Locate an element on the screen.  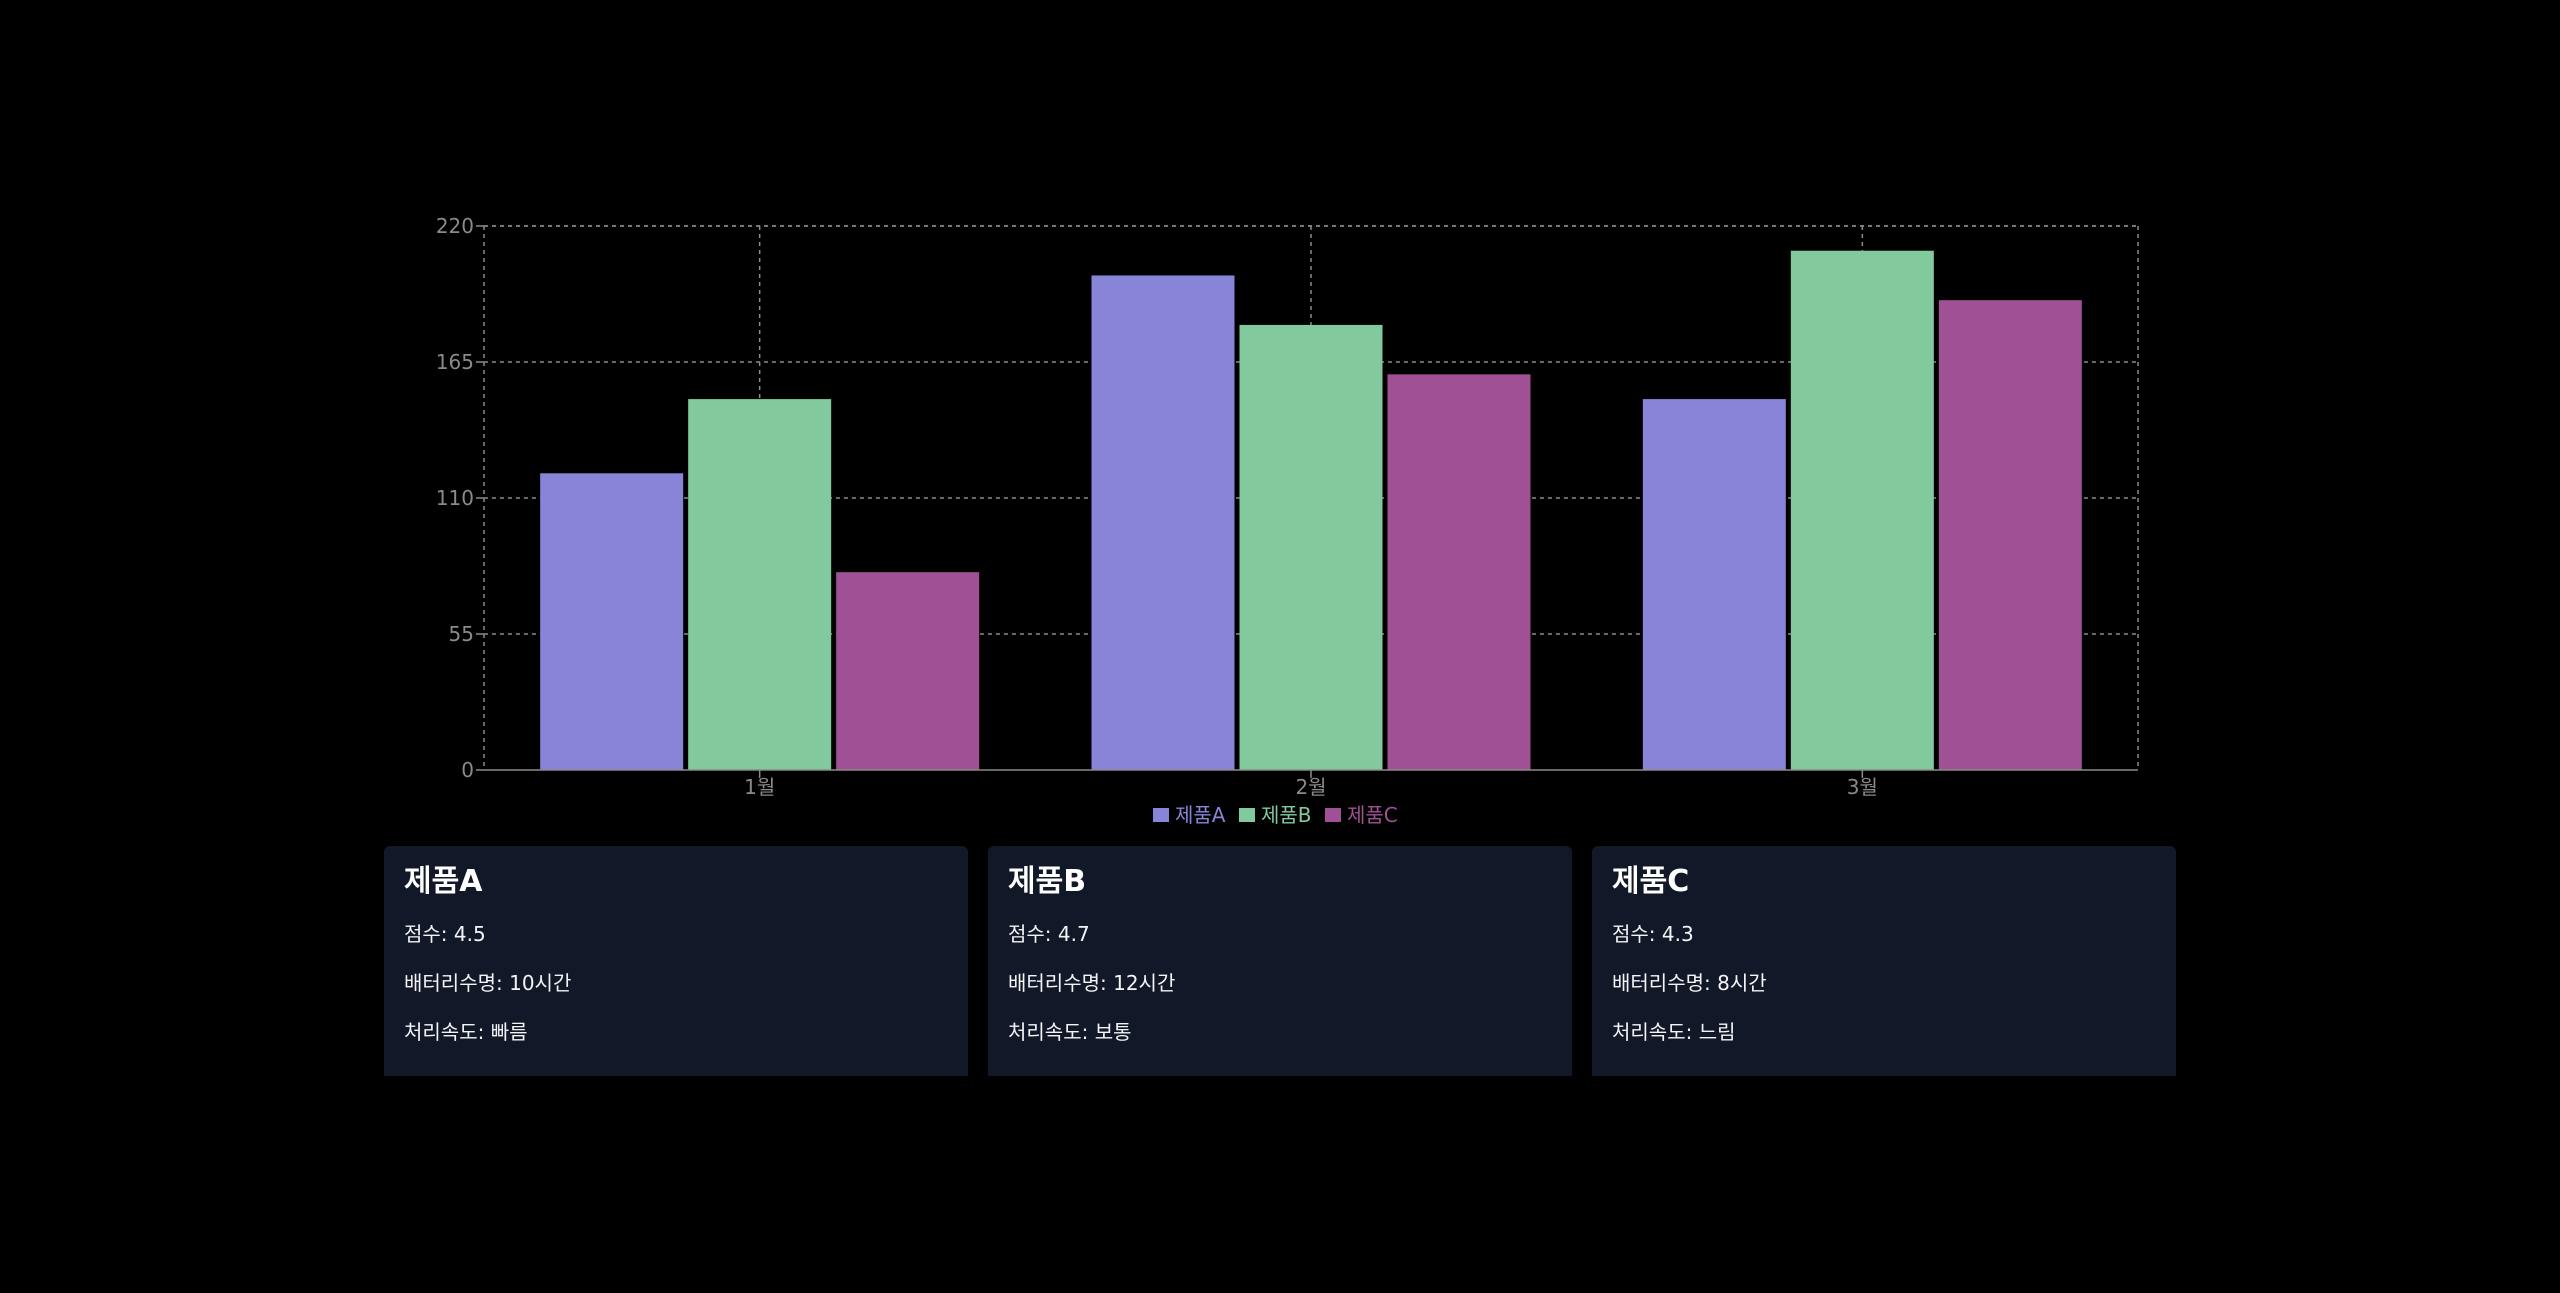
y-tick-label: 110 is located at coordinates (455, 498).